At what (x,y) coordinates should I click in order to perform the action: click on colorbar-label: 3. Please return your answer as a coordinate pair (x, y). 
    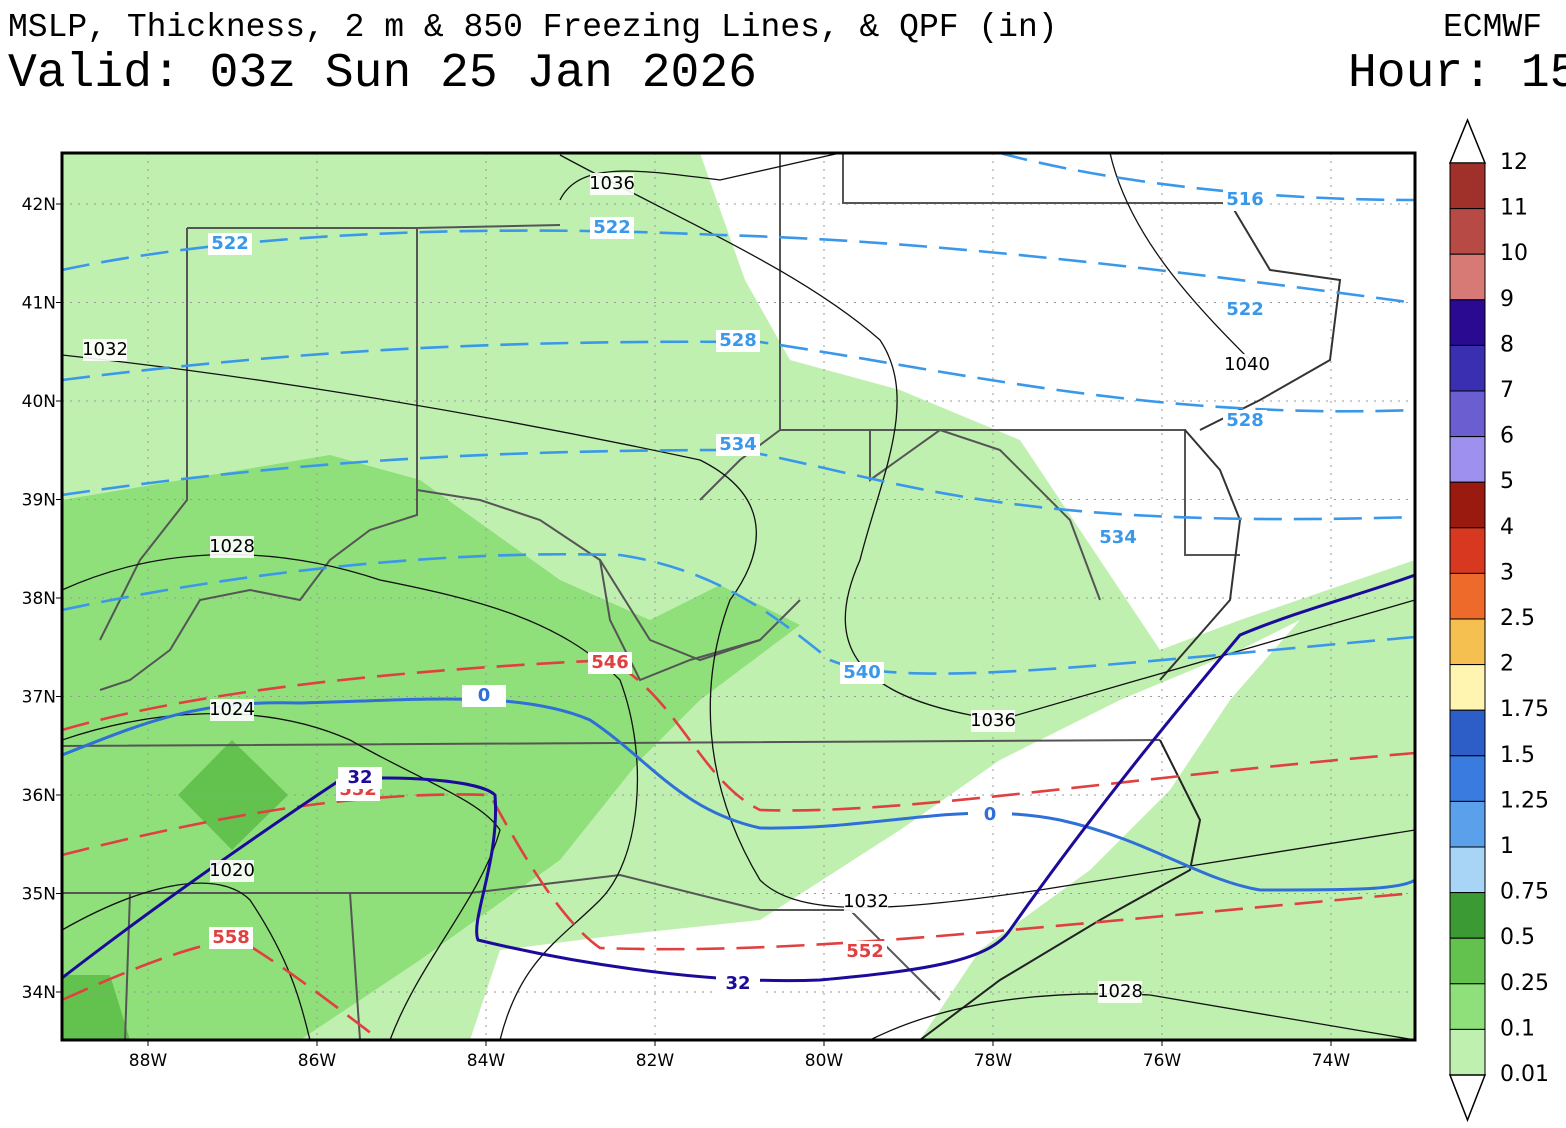
    Looking at the image, I should click on (1507, 572).